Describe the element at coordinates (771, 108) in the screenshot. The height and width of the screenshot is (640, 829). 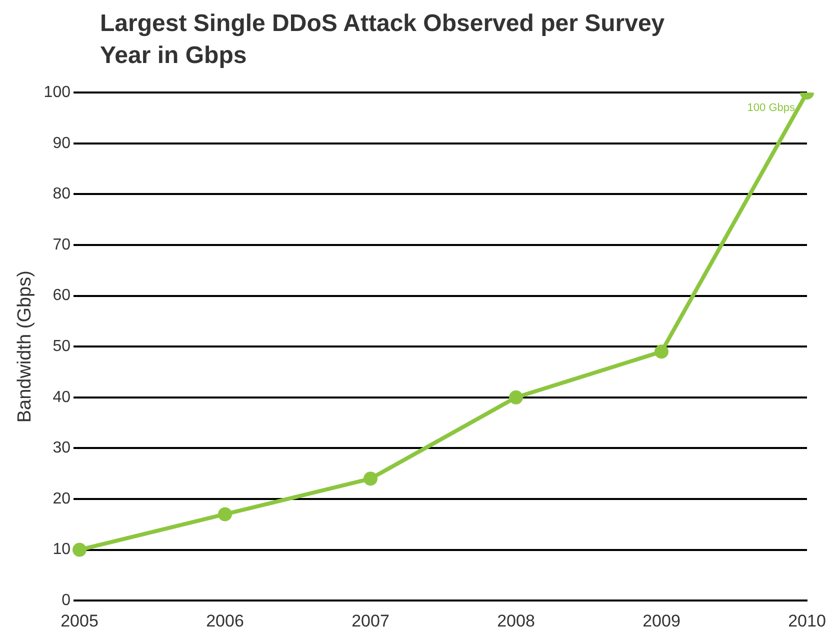
I see `annotation: 100 Gbps` at that location.